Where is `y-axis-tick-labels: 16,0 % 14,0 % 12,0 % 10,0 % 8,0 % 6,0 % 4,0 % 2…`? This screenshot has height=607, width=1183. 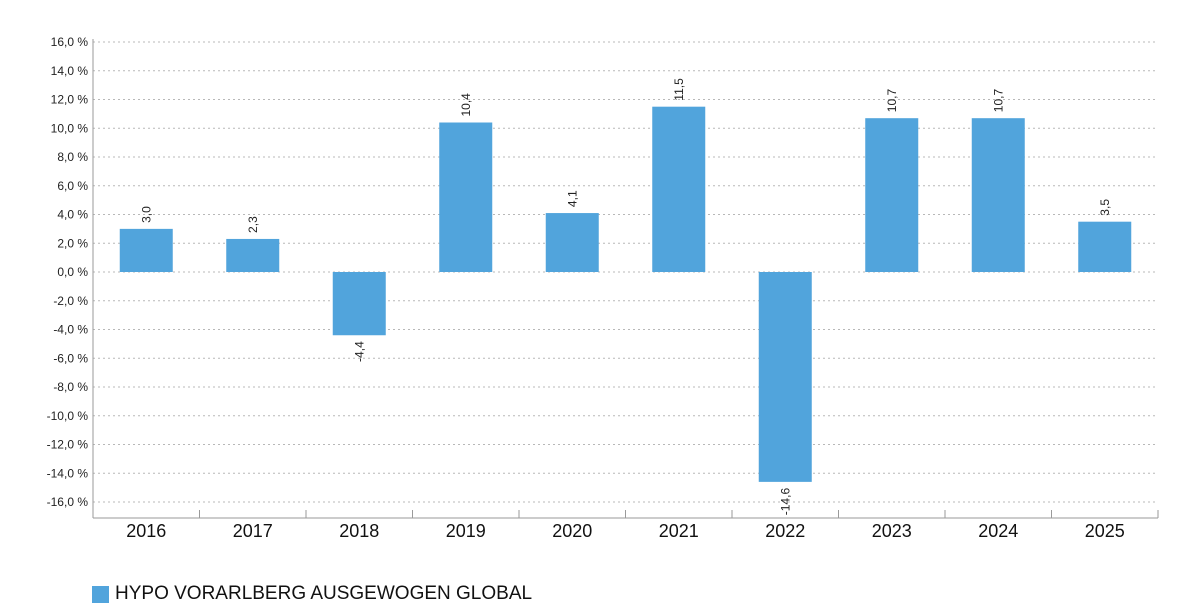 y-axis-tick-labels: 16,0 % 14,0 % 12,0 % 10,0 % 8,0 % 6,0 % 4,0 % 2… is located at coordinates (68, 272).